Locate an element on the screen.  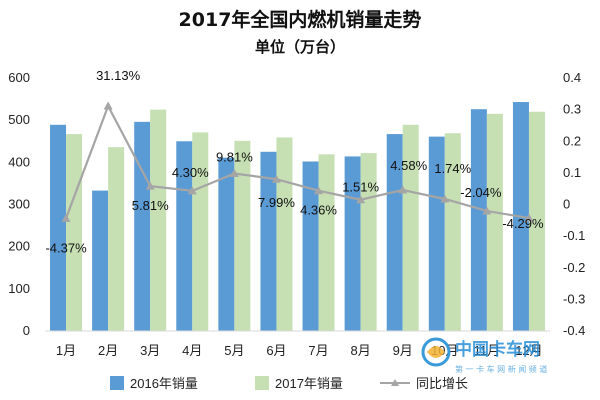
legend: 2016年销量 2017年销量 同比增长 is located at coordinates (289, 383).